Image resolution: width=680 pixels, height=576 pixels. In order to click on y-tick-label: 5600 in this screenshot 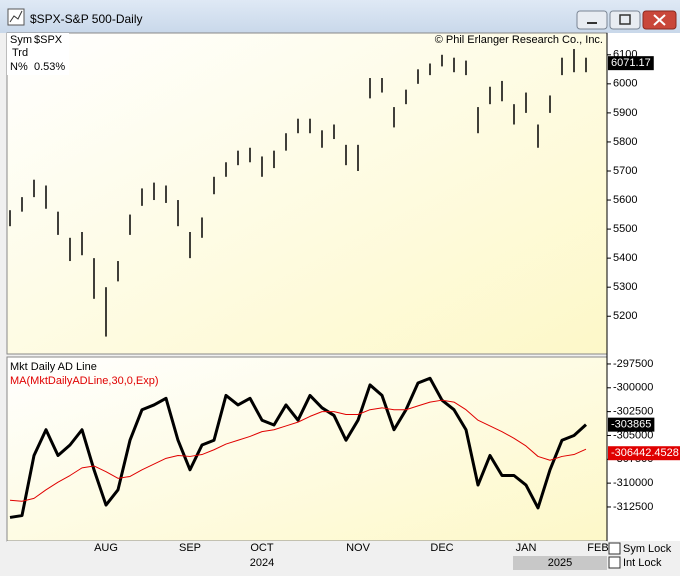, I will do `click(625, 200)`.